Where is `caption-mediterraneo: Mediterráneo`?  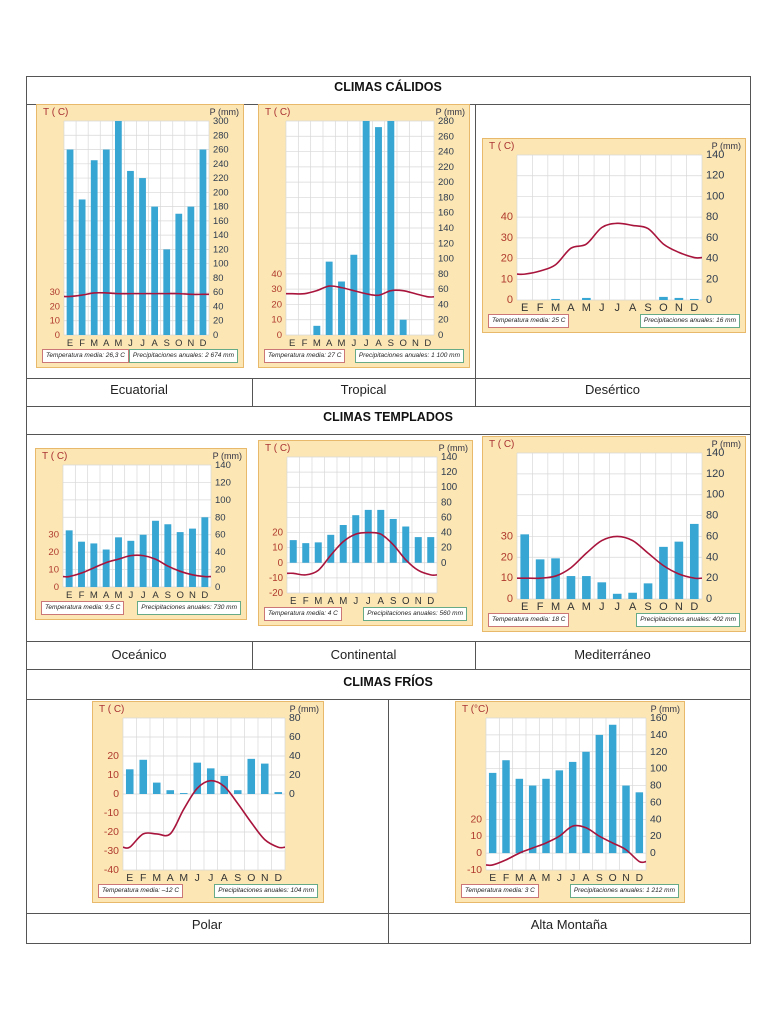 caption-mediterraneo: Mediterráneo is located at coordinates (612, 654).